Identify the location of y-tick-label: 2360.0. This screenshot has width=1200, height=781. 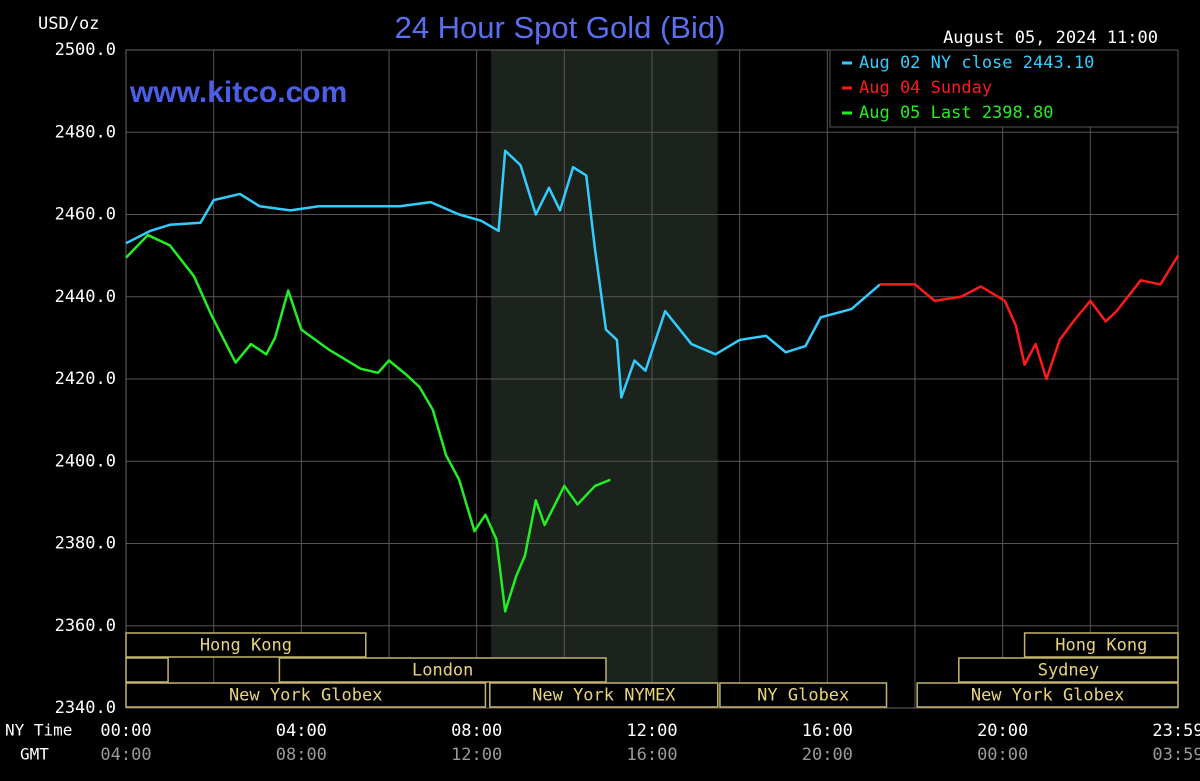
(85, 626).